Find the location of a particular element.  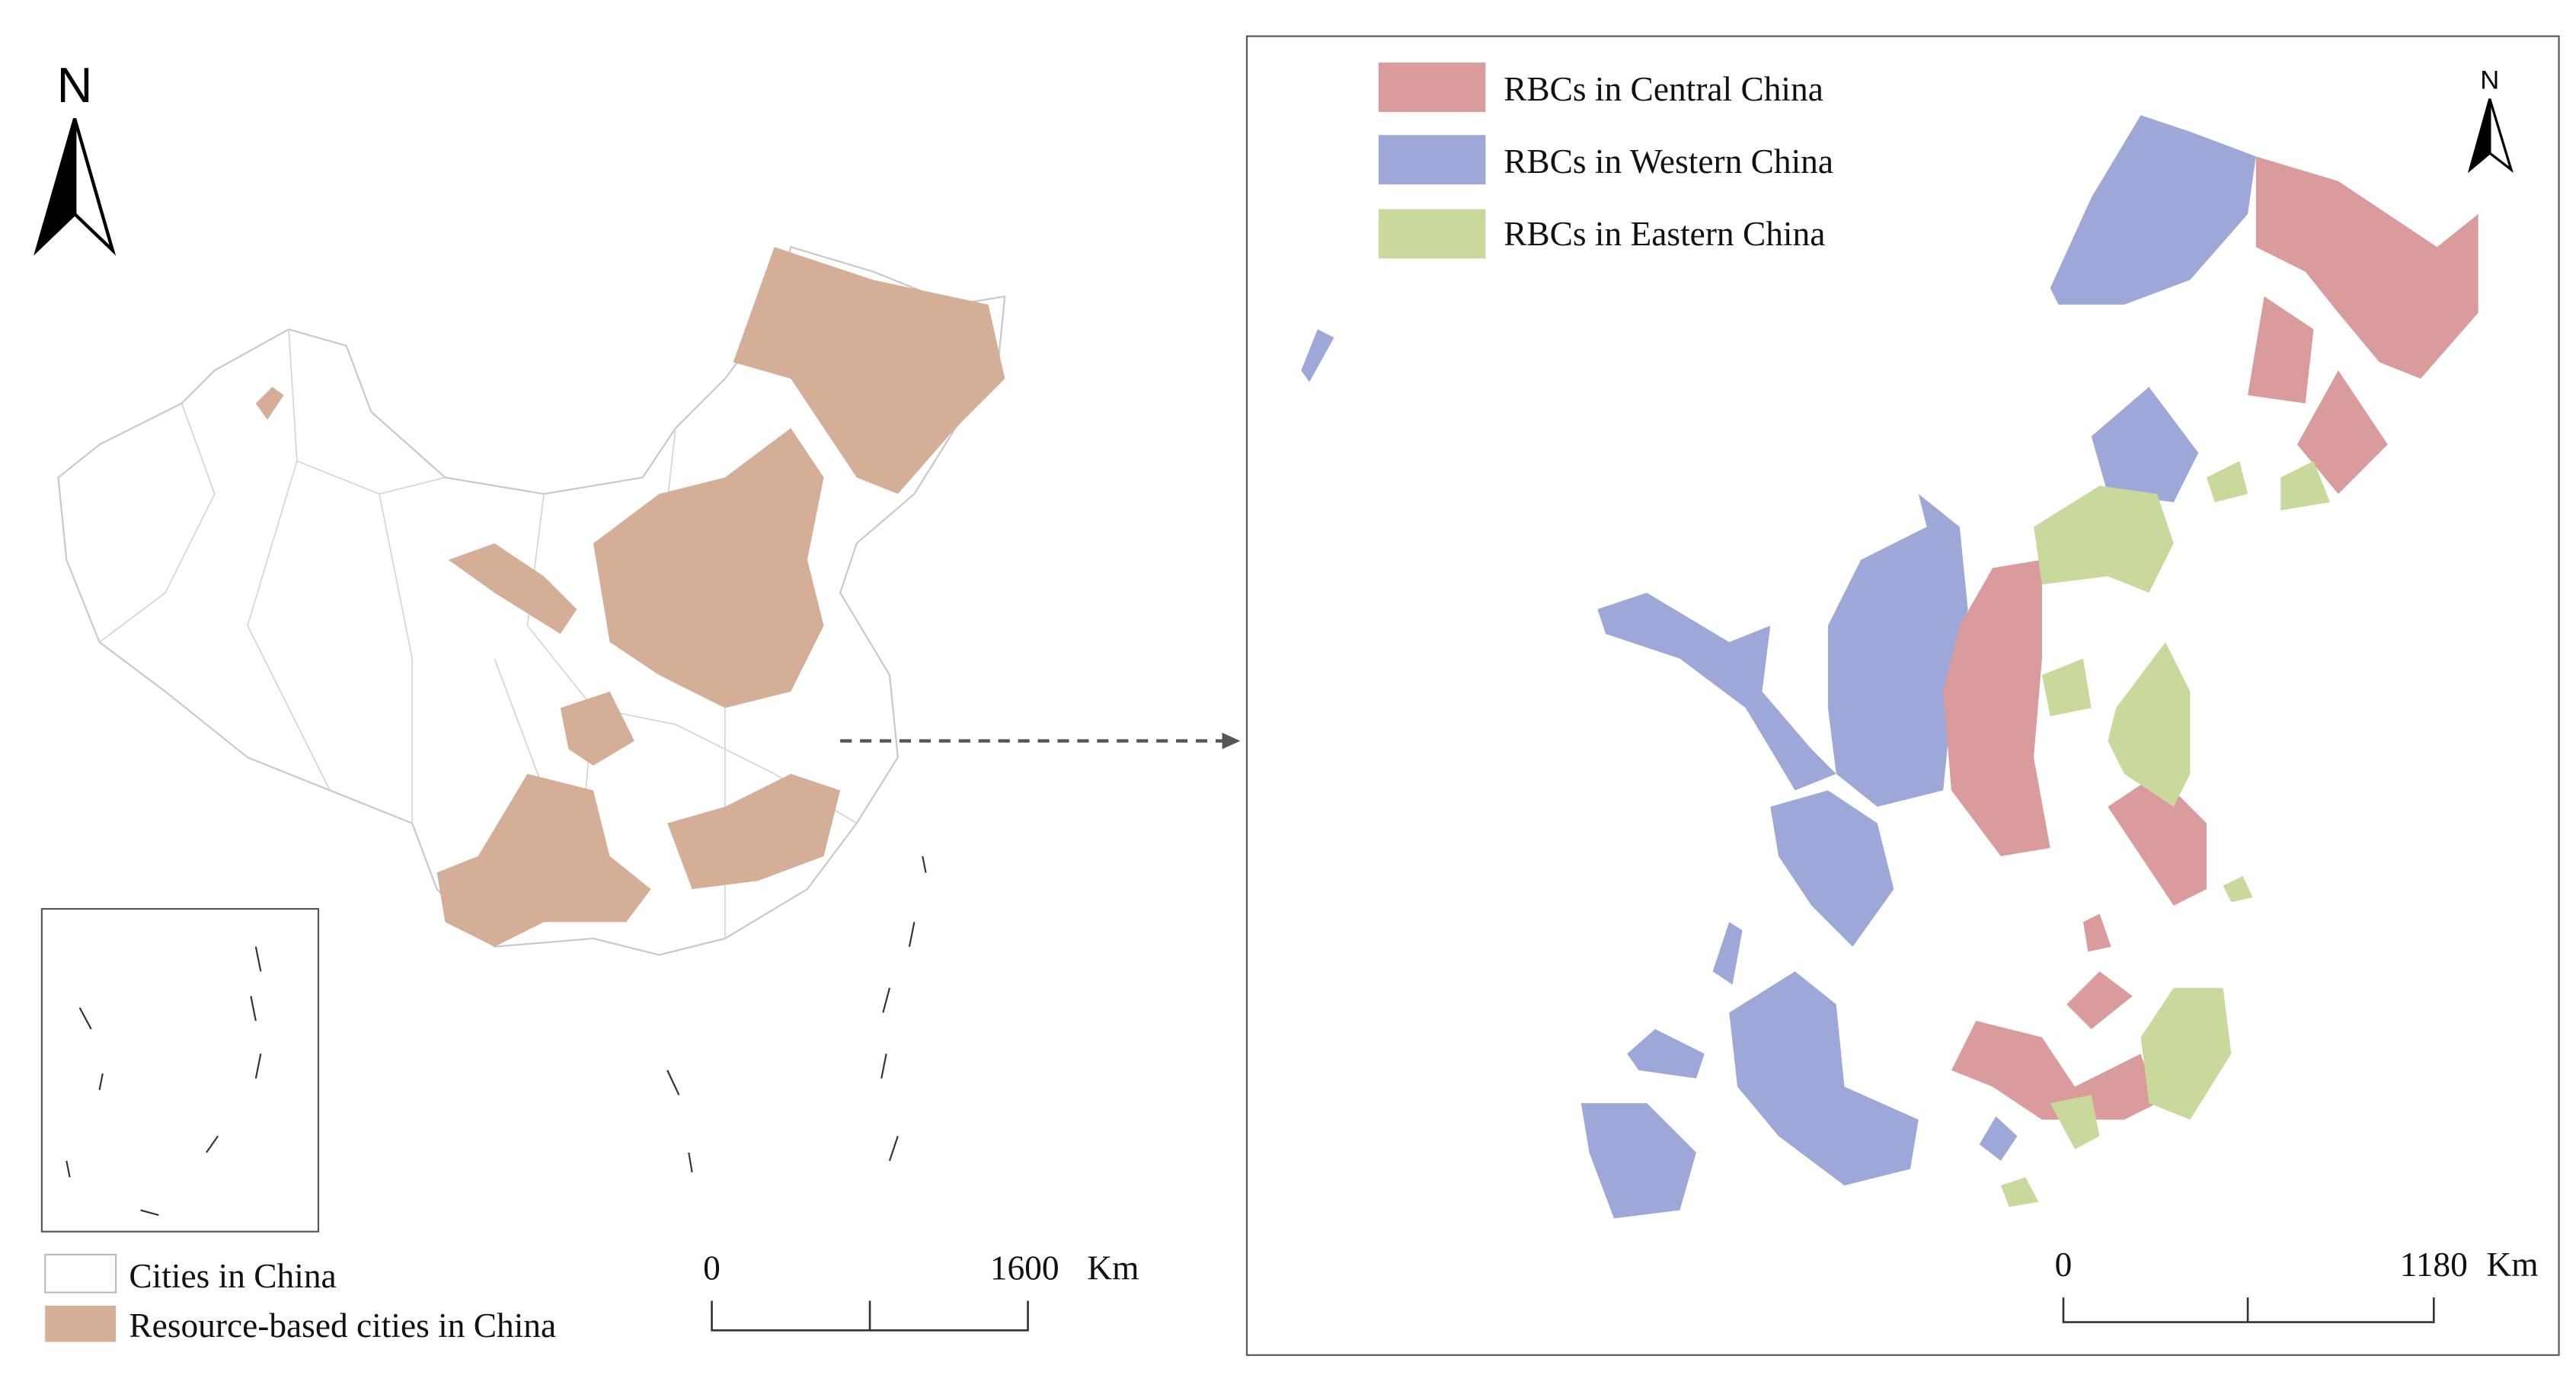

legend-label: Cities in China is located at coordinates (232, 1276).